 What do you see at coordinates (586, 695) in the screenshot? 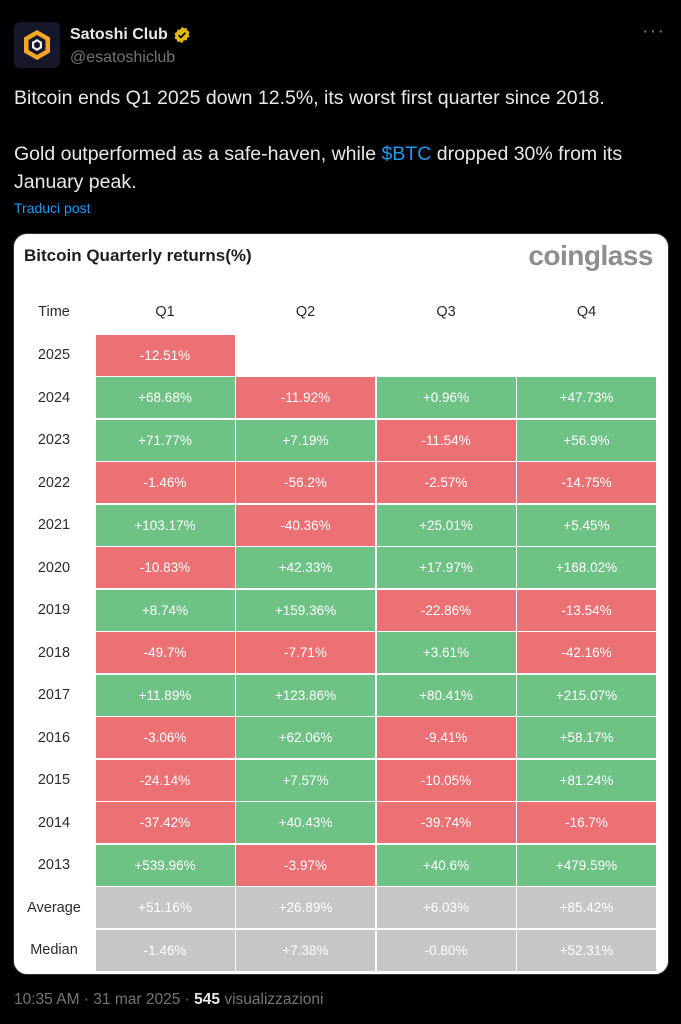
I see `return-cell: +215.07%` at bounding box center [586, 695].